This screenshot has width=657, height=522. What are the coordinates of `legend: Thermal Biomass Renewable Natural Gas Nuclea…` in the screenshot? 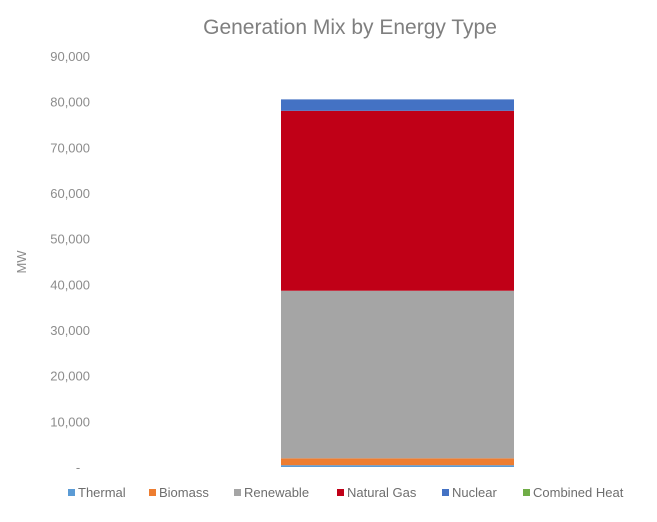 It's located at (346, 492).